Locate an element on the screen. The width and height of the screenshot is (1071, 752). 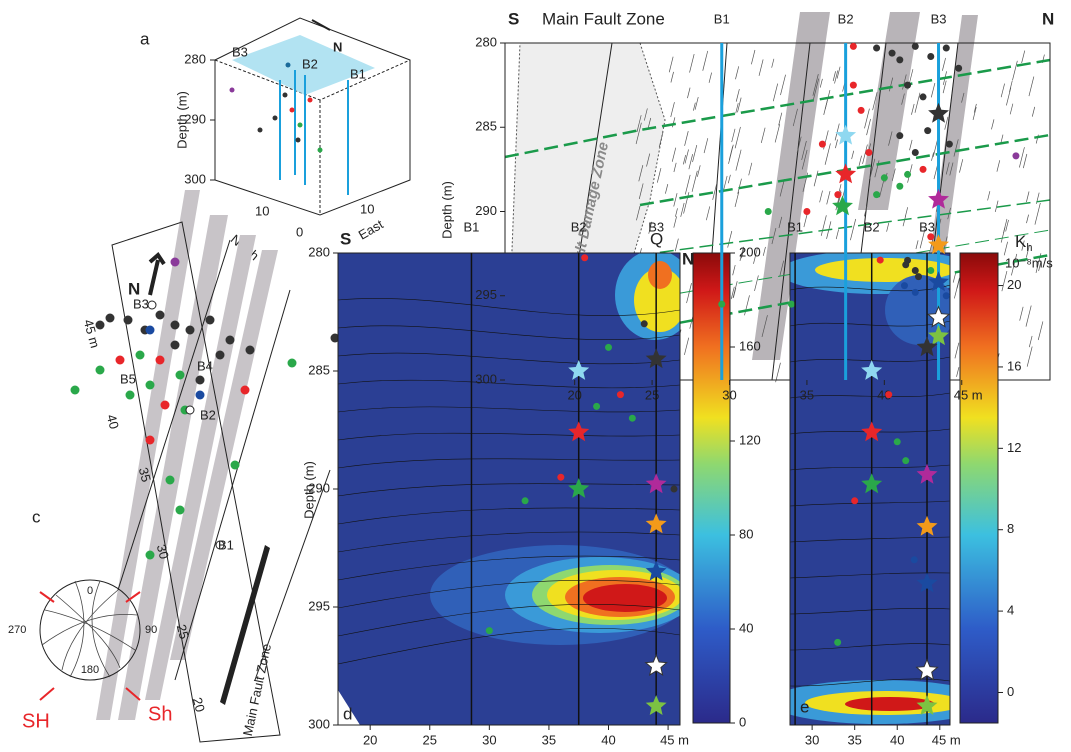
x-tick-label: 35 is located at coordinates (807, 394).